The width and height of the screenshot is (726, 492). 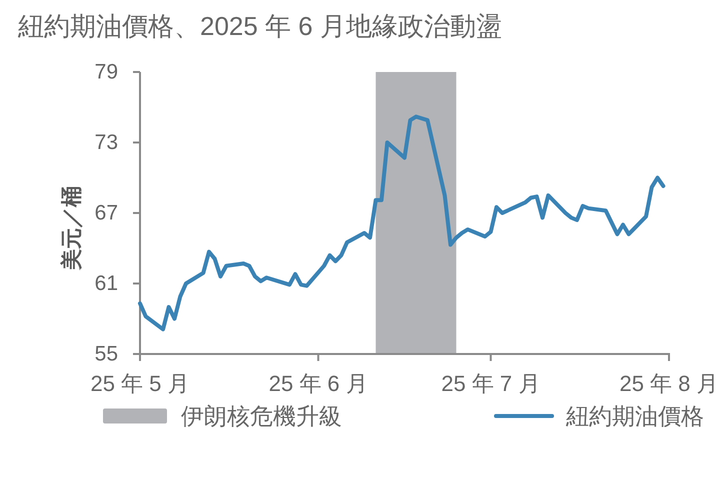 I want to click on ytick: 67, so click(x=106, y=213).